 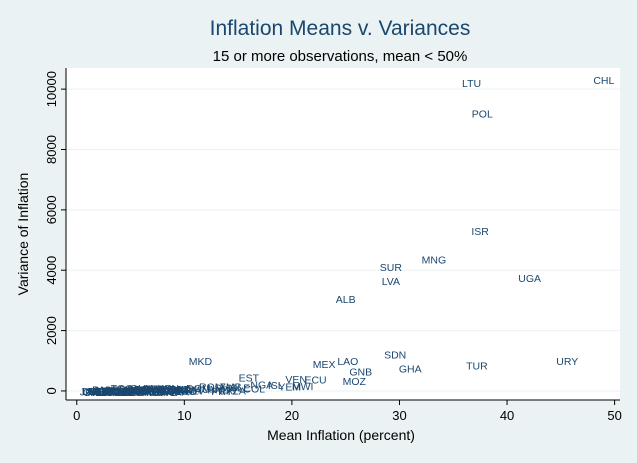 I want to click on data-point-label: PNG, so click(x=148, y=393).